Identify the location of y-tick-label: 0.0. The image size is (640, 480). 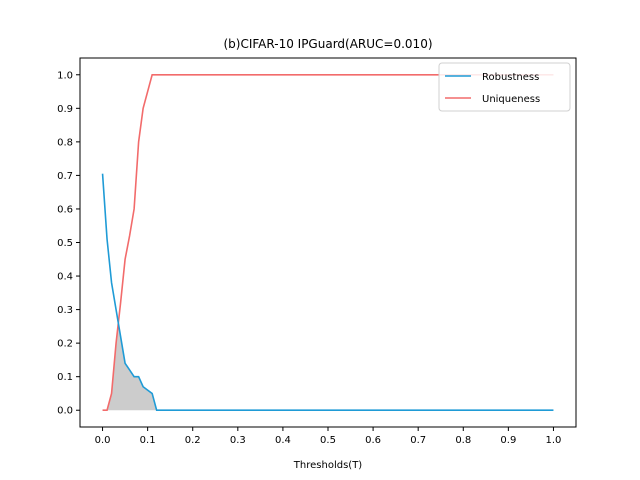
(65, 411).